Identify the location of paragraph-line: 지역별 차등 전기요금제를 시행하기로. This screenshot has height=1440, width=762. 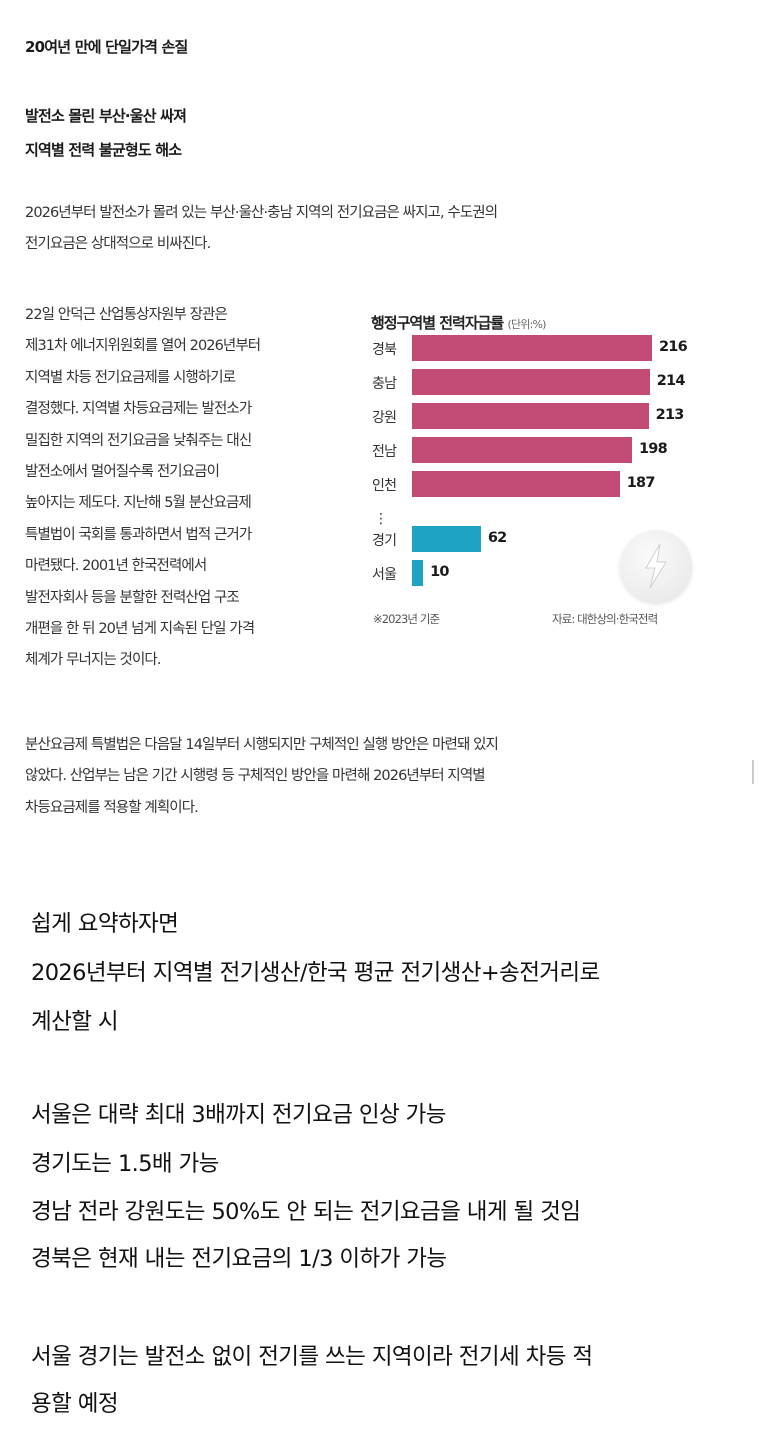
(130, 377).